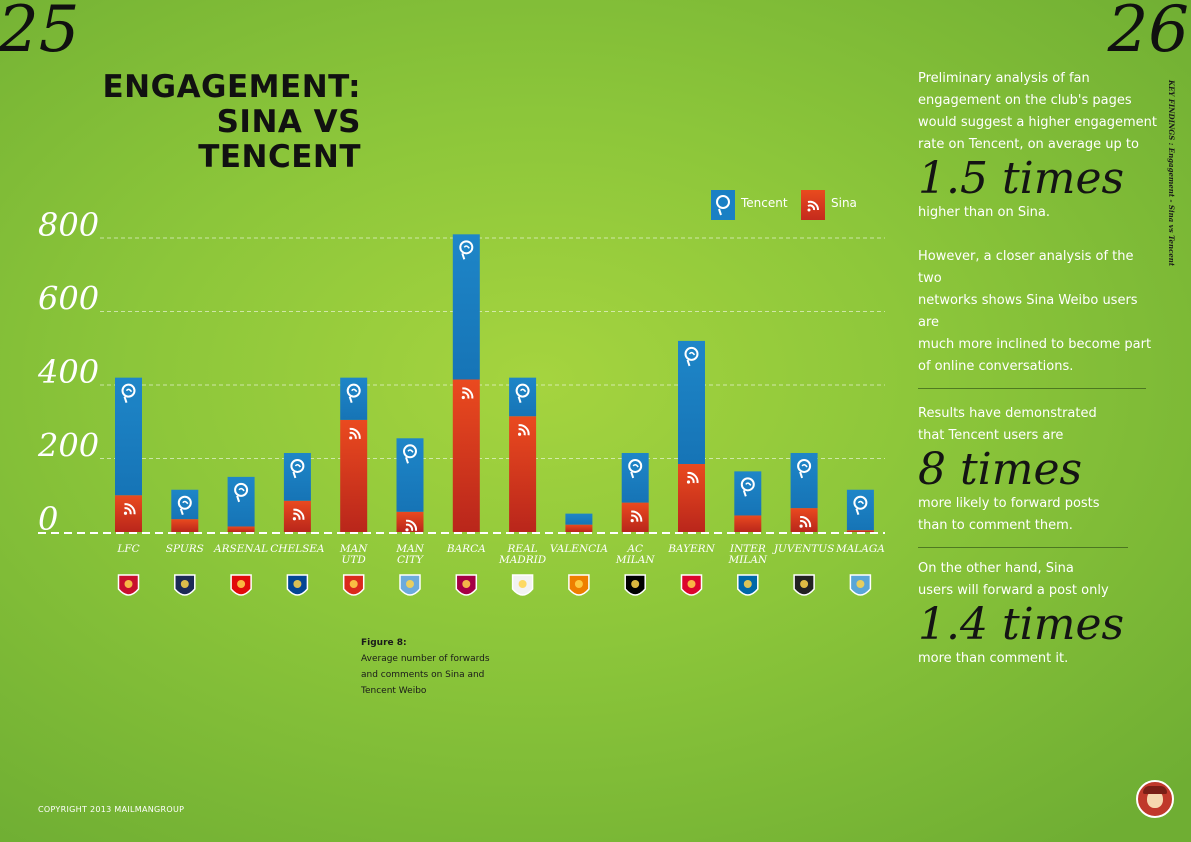 This screenshot has width=1191, height=842. I want to click on y-tick-label: 400, so click(68, 372).